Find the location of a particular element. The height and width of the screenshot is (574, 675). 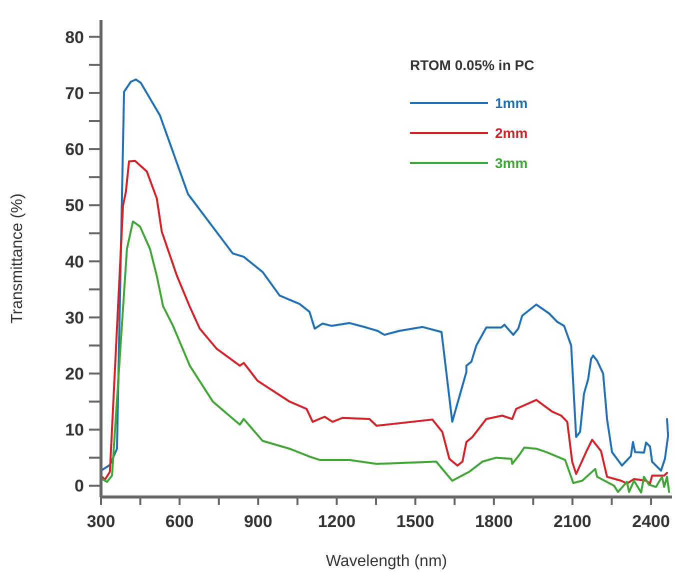

text: 2mm is located at coordinates (511, 132).